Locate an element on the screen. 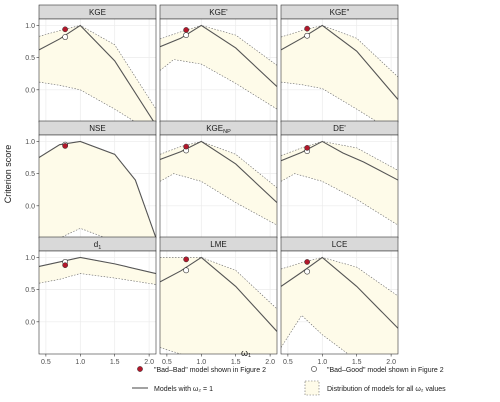 This screenshot has width=500, height=402. panel-title: KGENP is located at coordinates (218, 129).